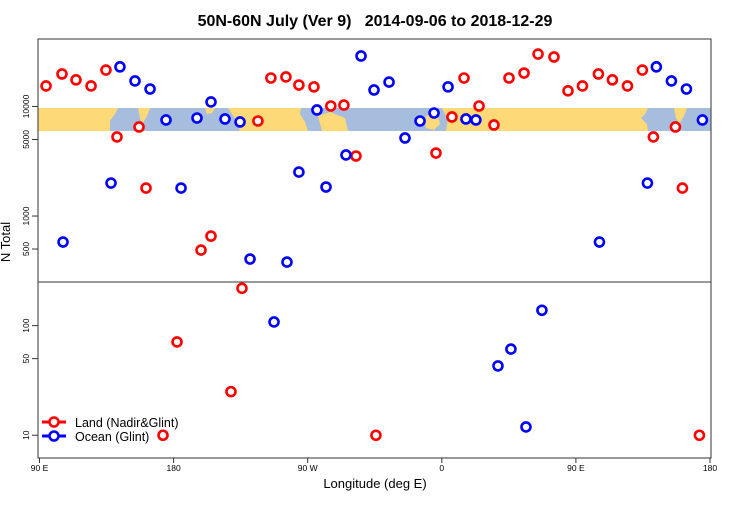 This screenshot has height=505, width=750. I want to click on land-siberia, so click(74, 119).